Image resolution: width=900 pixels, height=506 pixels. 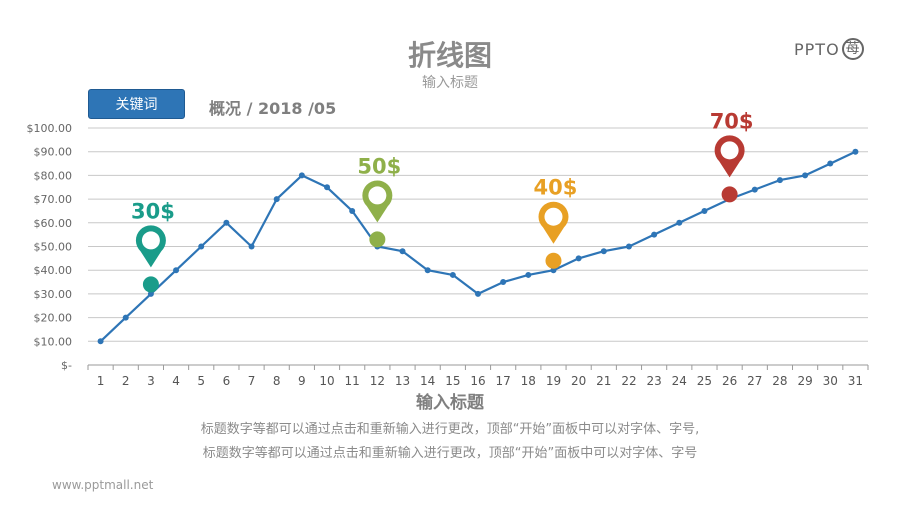 What do you see at coordinates (450, 83) in the screenshot?
I see `chart-subtitle: 输入标题` at bounding box center [450, 83].